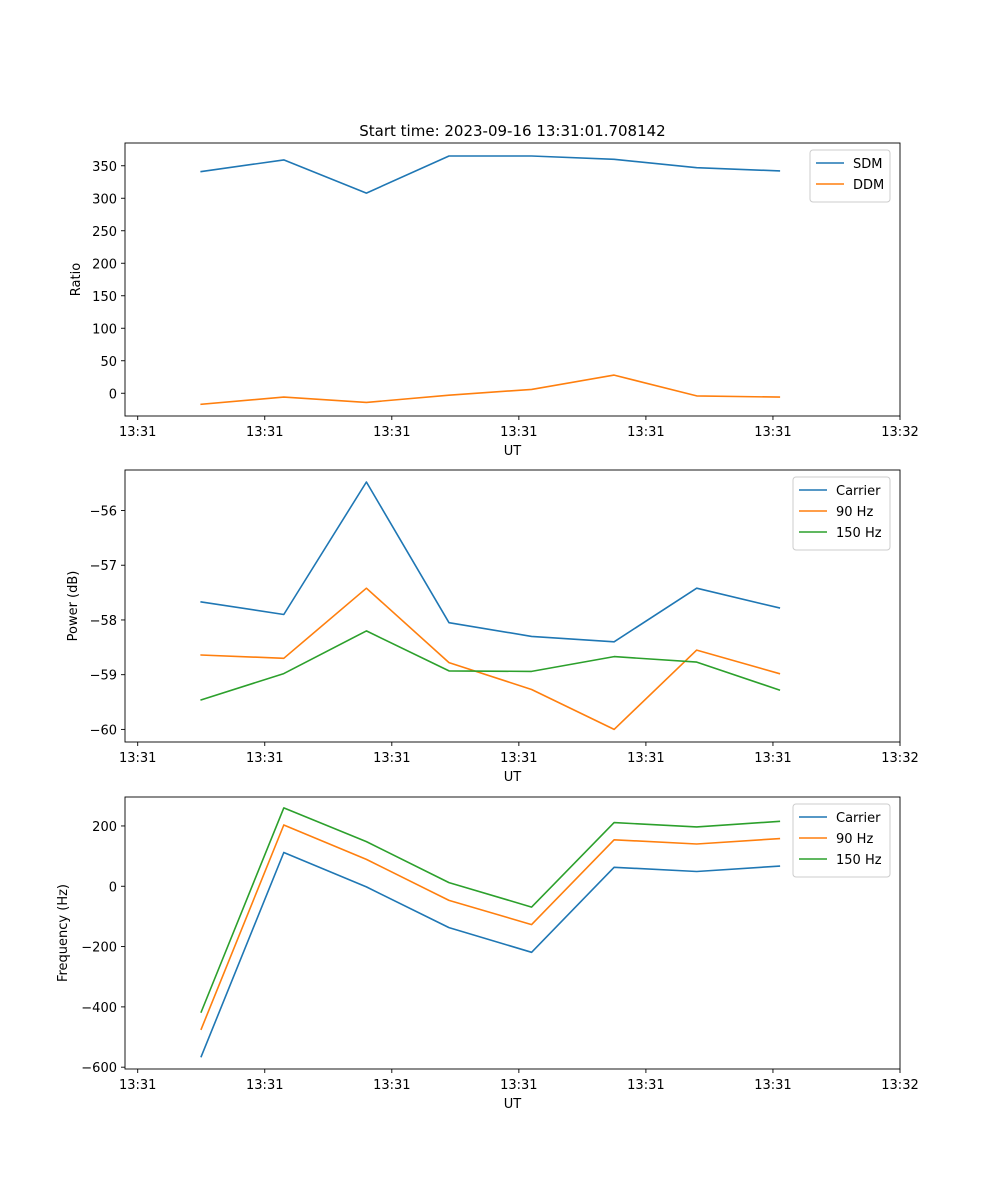 This screenshot has height=1200, width=1000. Describe the element at coordinates (99, 1008) in the screenshot. I see `y-tick-label: −400` at that location.